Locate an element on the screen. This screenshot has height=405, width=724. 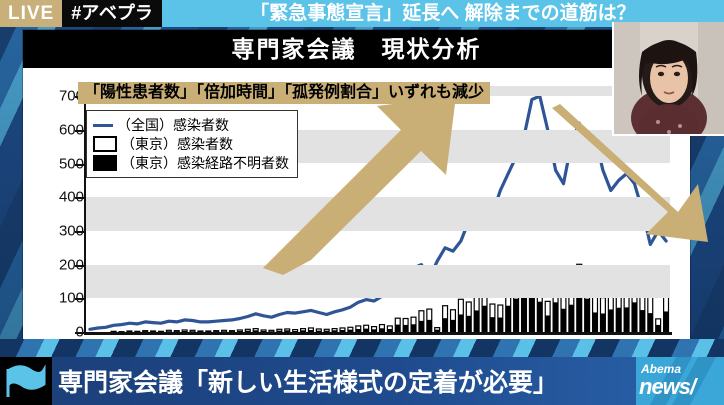
solid-bar-swatch-icon is located at coordinates (105, 162).